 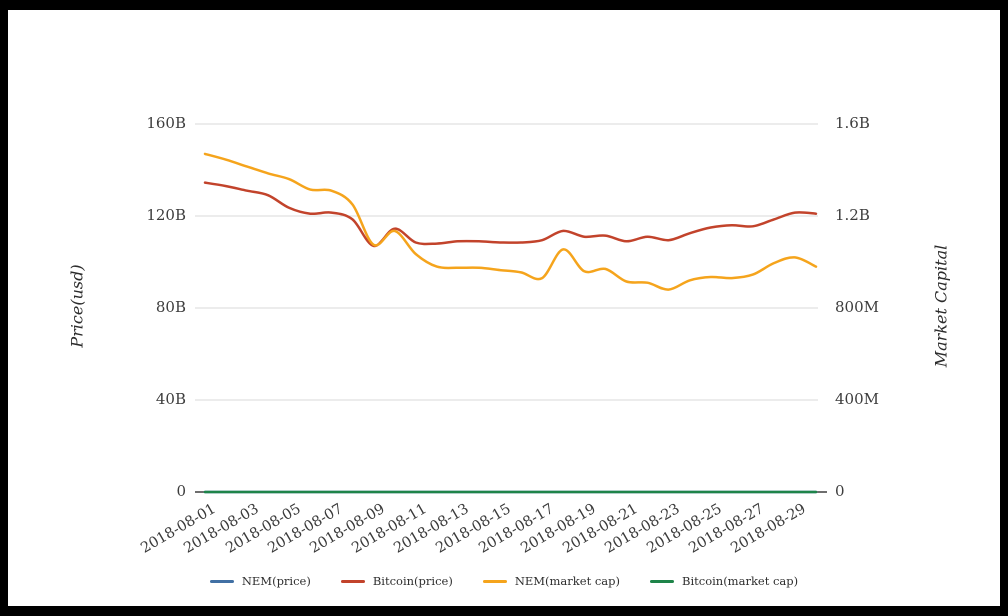 What do you see at coordinates (276, 581) in the screenshot?
I see `legend-label-nem-price: NEM(price)` at bounding box center [276, 581].